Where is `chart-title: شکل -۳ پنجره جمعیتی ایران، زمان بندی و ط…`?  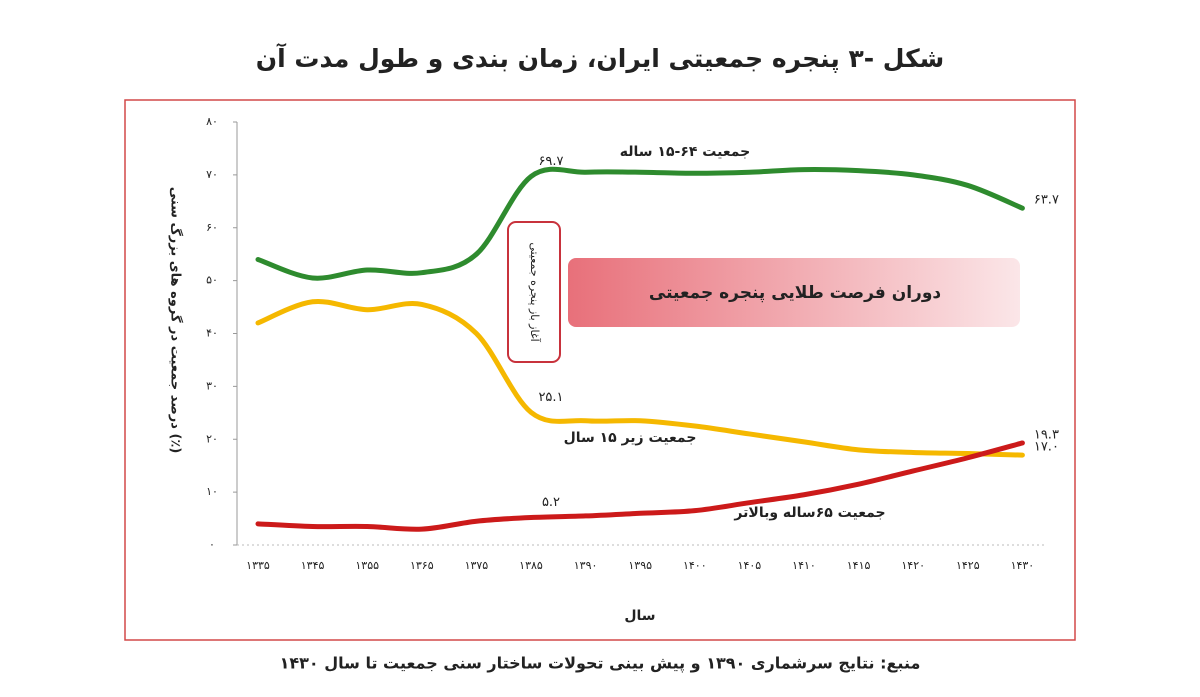
chart-title: شکل -۳ پنجره جمعیتی ایران، زمان بندی و ط… is located at coordinates (600, 58).